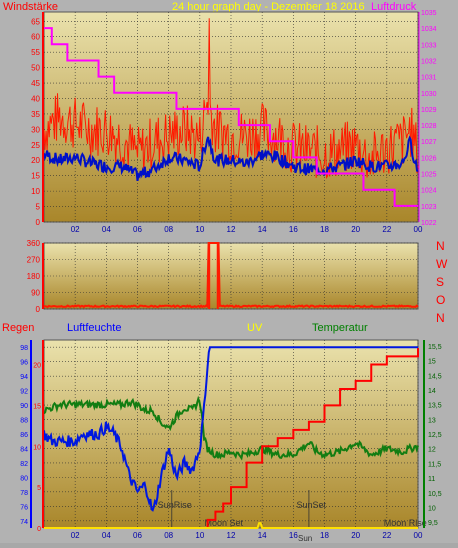  What do you see at coordinates (175, 505) in the screenshot?
I see `sunrise-label: SunRise` at bounding box center [175, 505].